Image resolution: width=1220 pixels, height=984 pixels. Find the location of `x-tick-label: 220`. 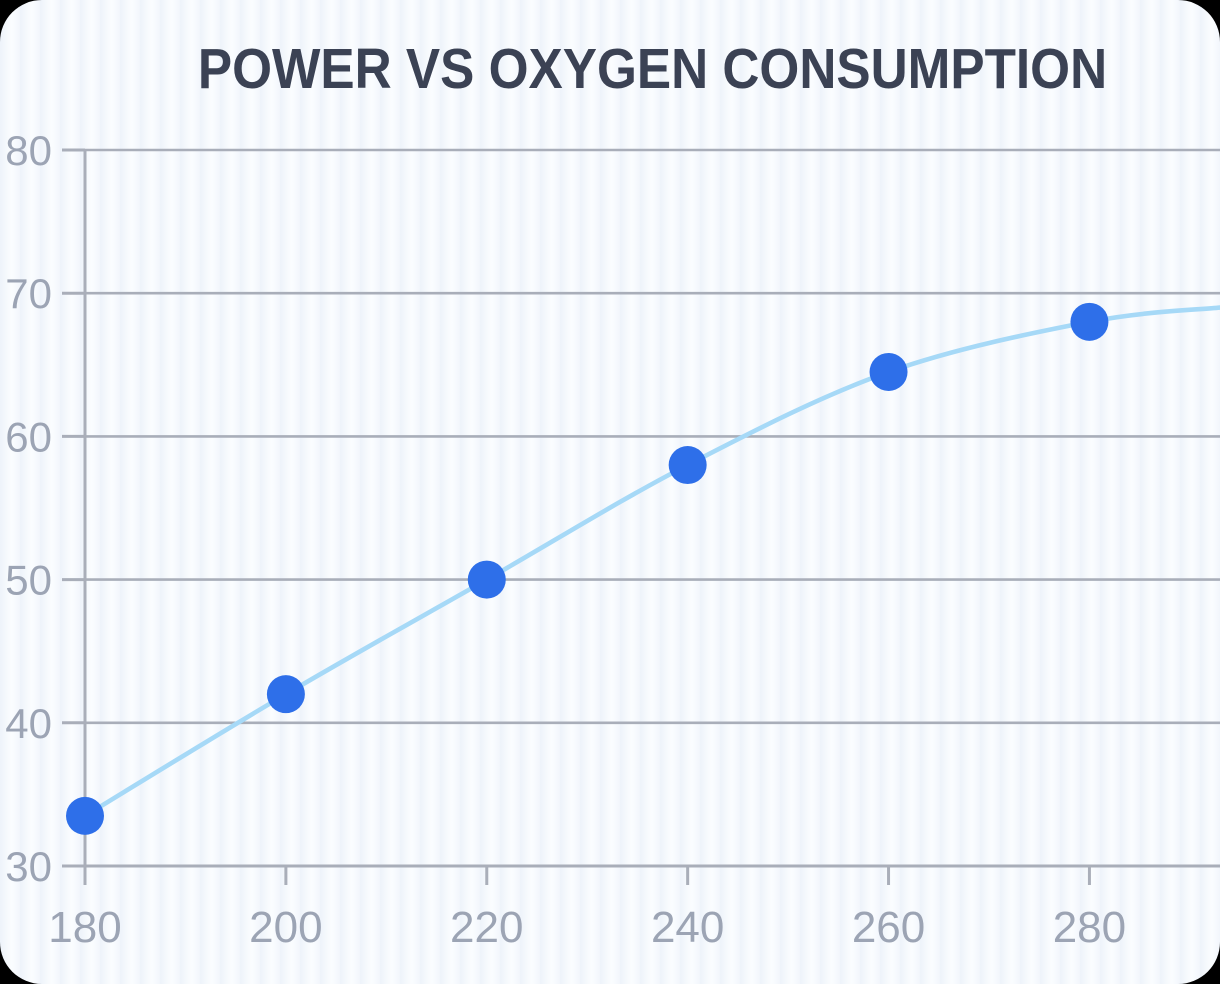

x-tick-label: 220 is located at coordinates (486, 927).